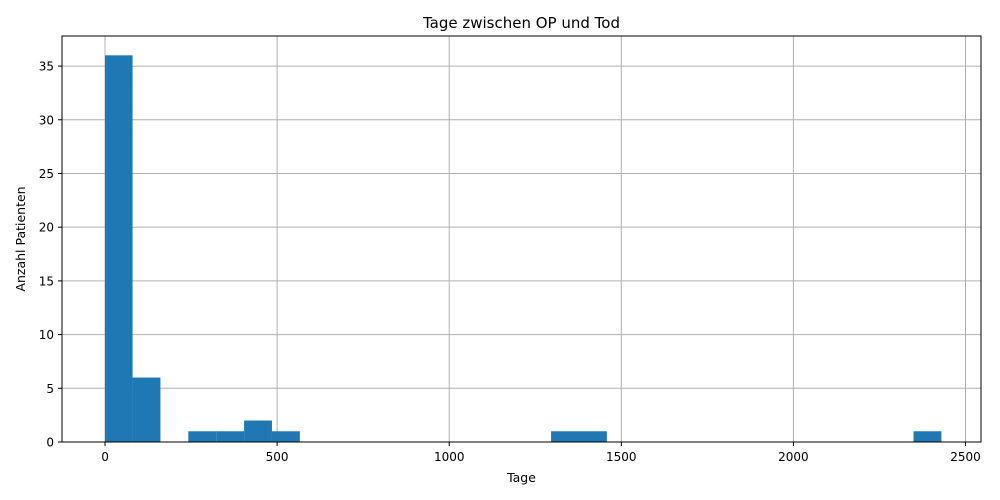 Image resolution: width=1000 pixels, height=500 pixels. What do you see at coordinates (50, 443) in the screenshot?
I see `y-tick-label: 0` at bounding box center [50, 443].